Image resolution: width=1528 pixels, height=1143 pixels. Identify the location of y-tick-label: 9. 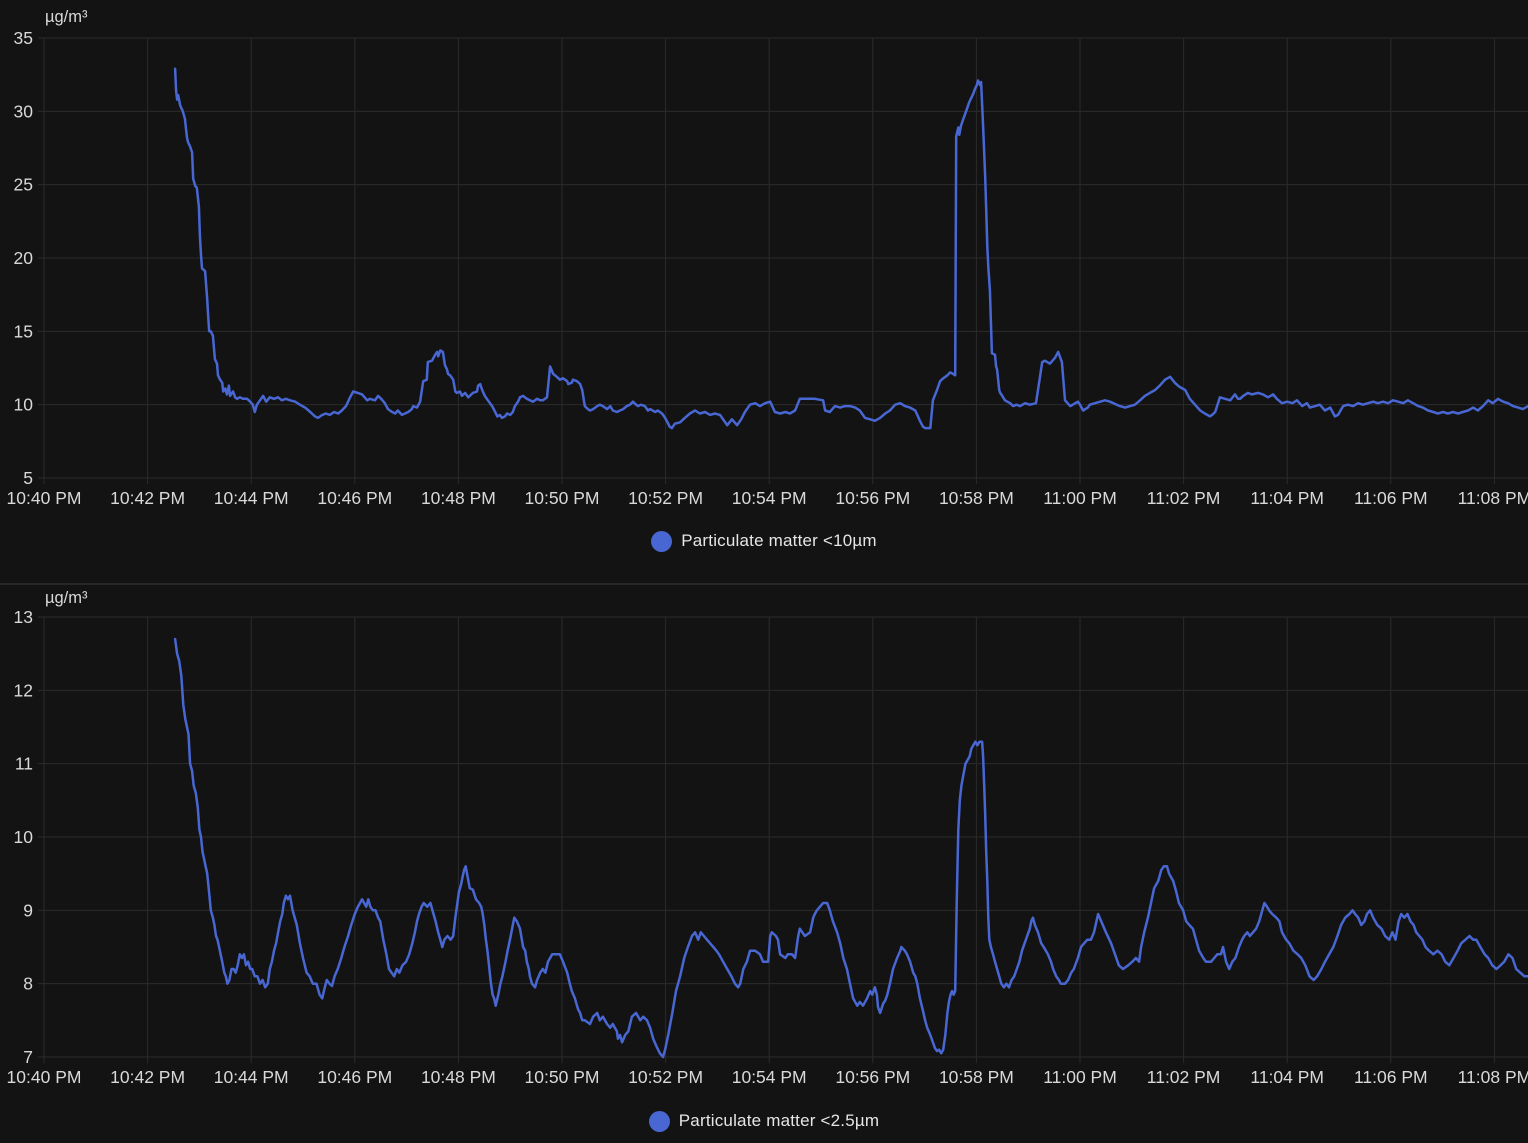
(28, 910).